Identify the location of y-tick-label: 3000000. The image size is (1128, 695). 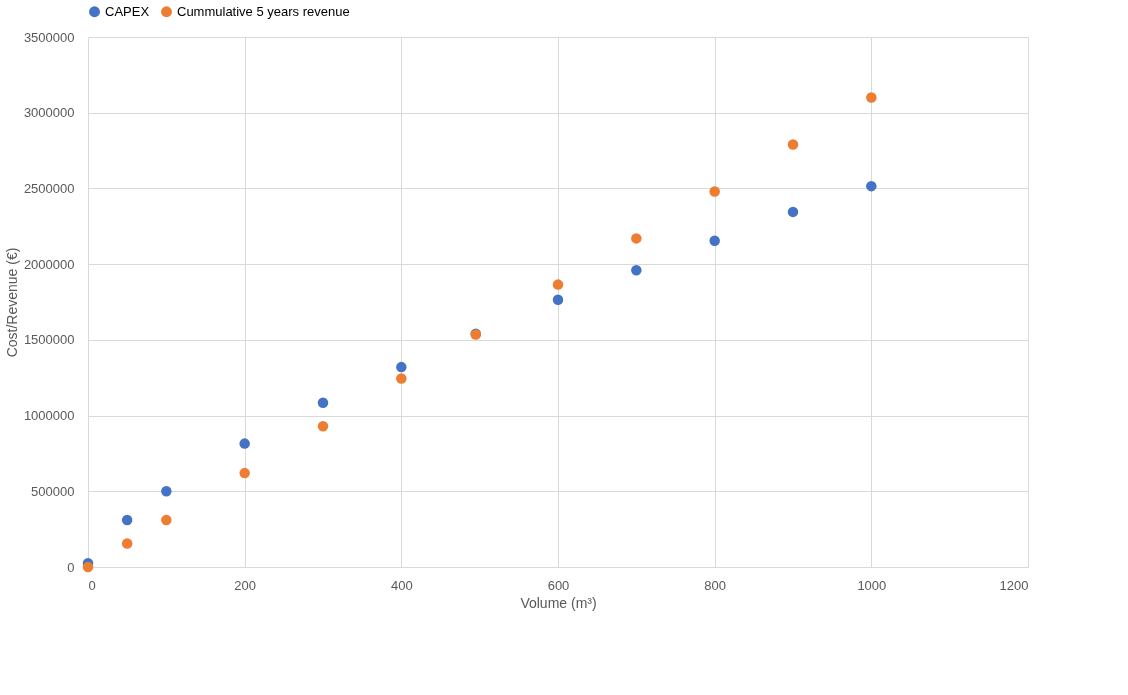
(49, 113).